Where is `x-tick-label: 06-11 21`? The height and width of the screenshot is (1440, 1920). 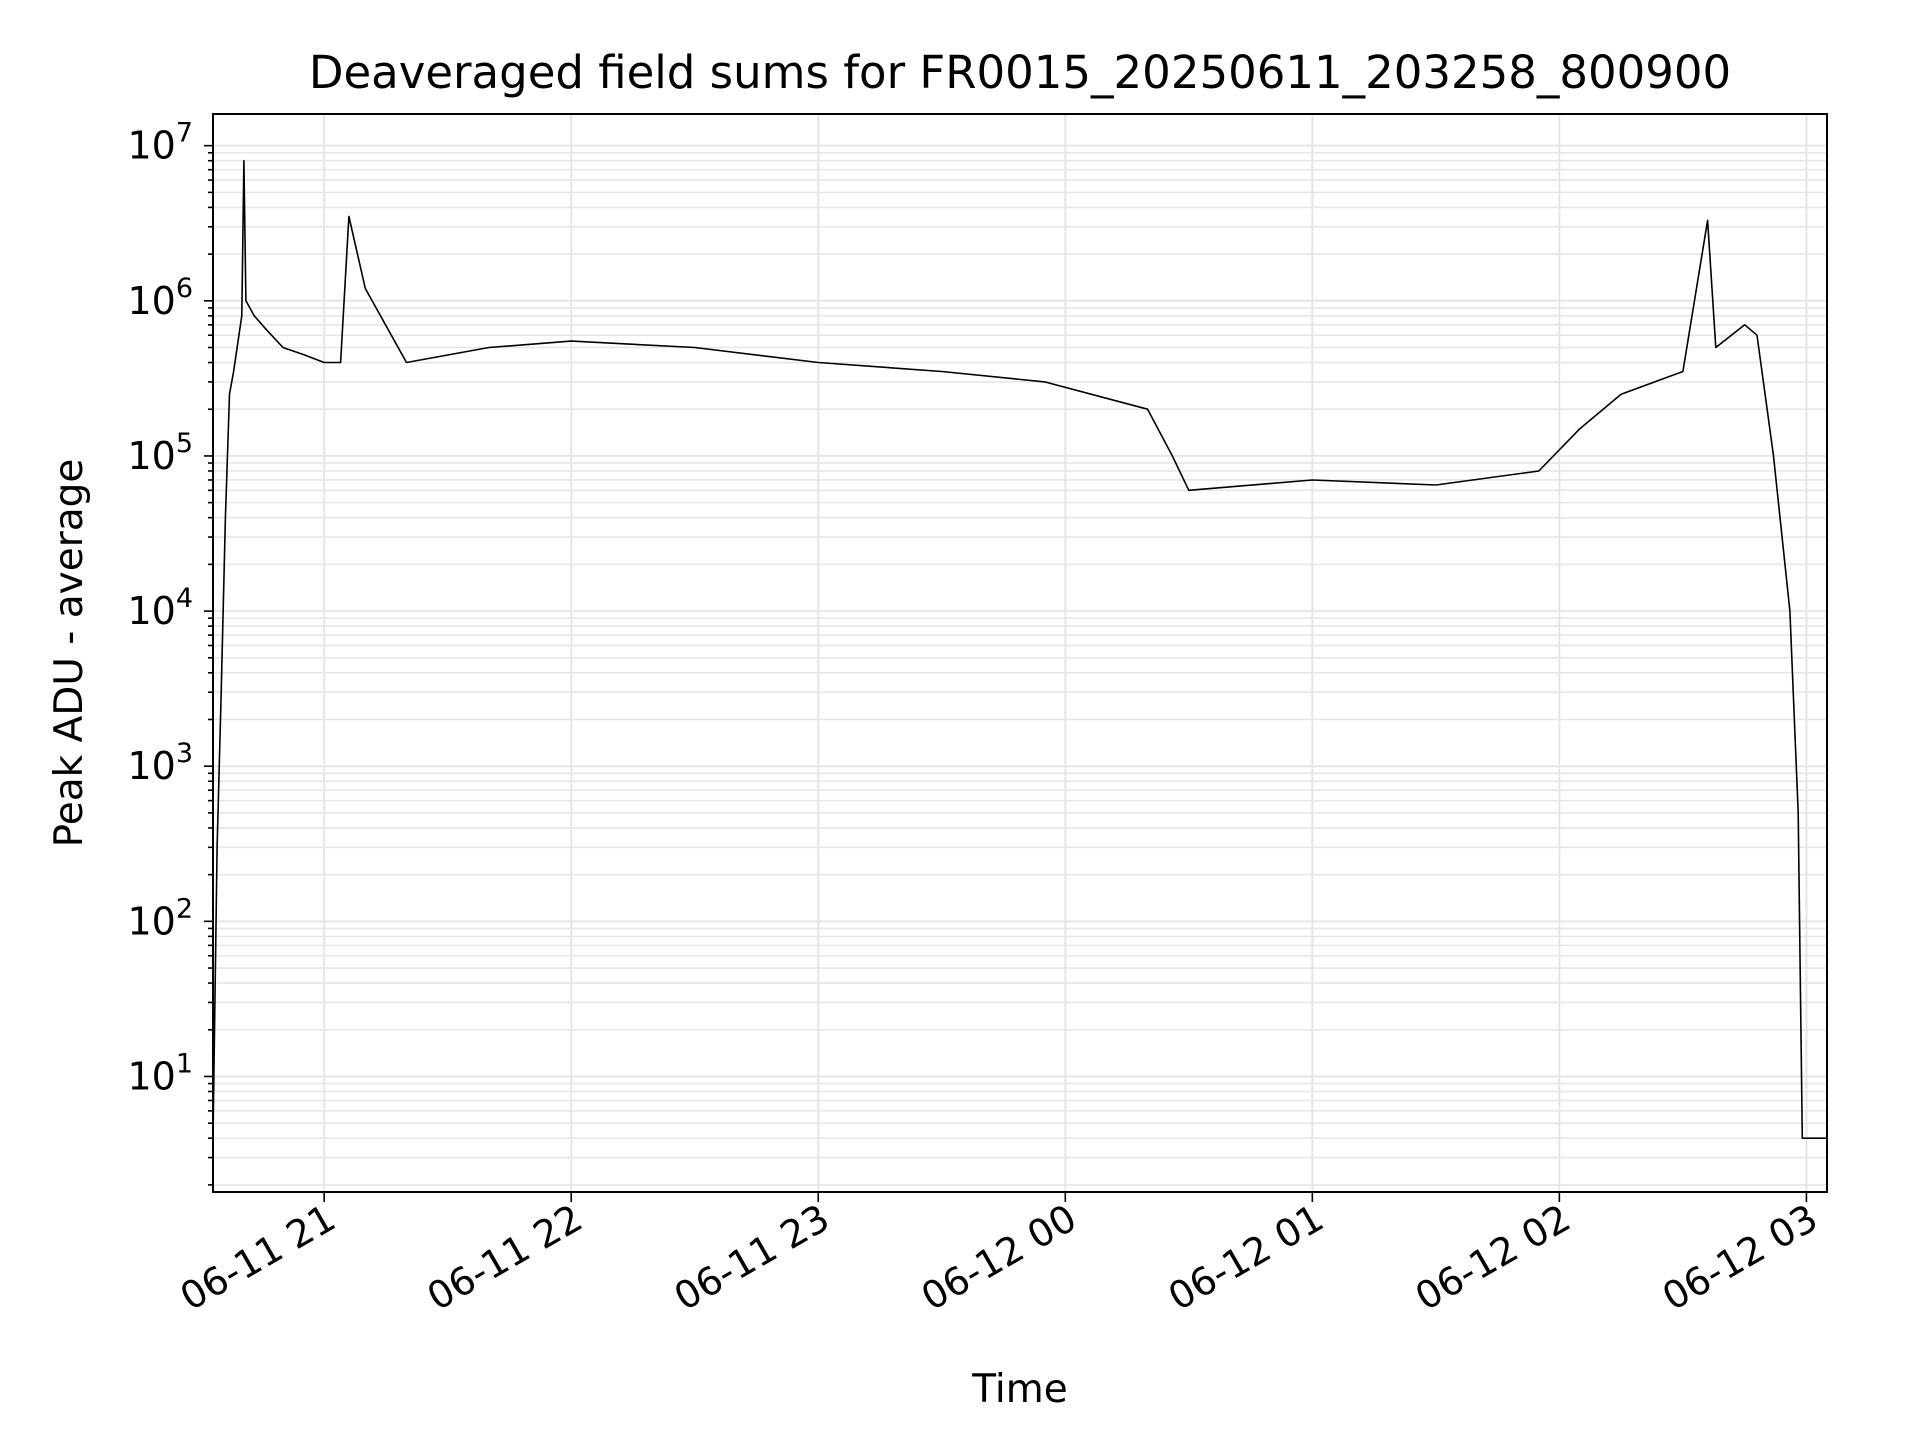 x-tick-label: 06-11 21 is located at coordinates (258, 1258).